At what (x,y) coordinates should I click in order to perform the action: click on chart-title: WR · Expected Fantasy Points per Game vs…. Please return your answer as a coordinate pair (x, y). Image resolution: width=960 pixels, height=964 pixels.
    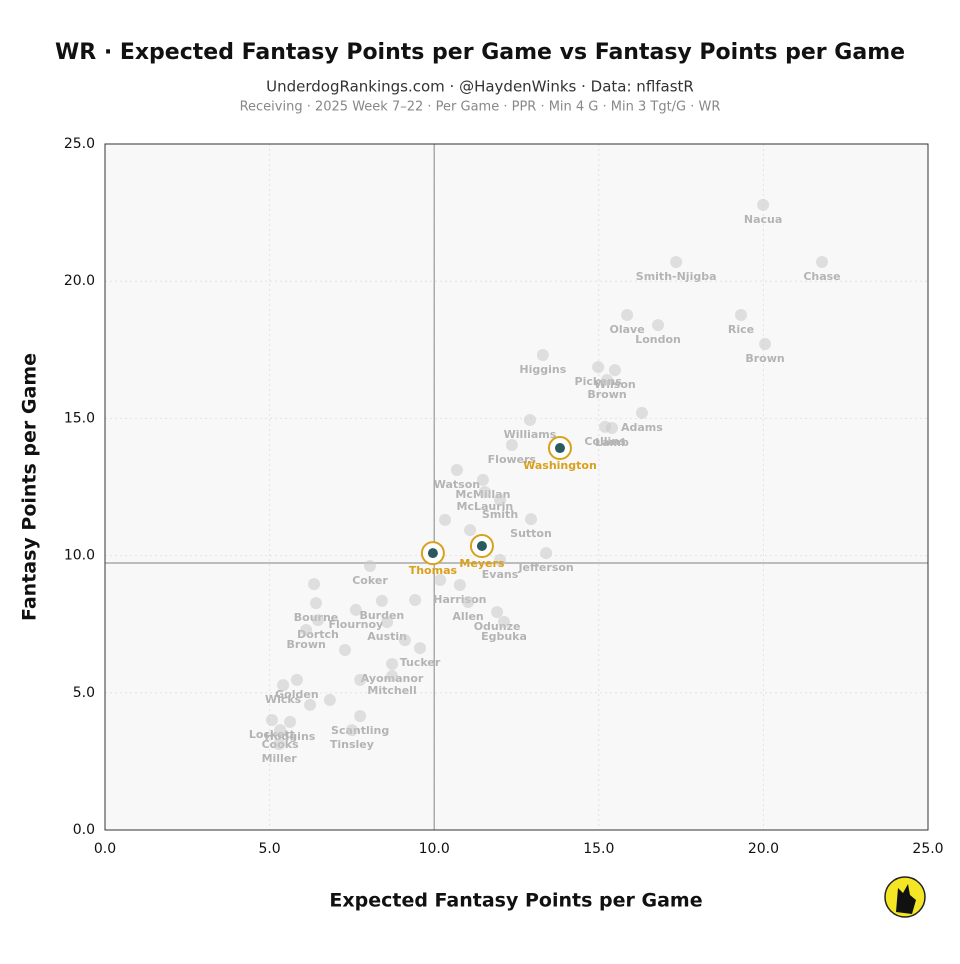
    Looking at the image, I should click on (480, 52).